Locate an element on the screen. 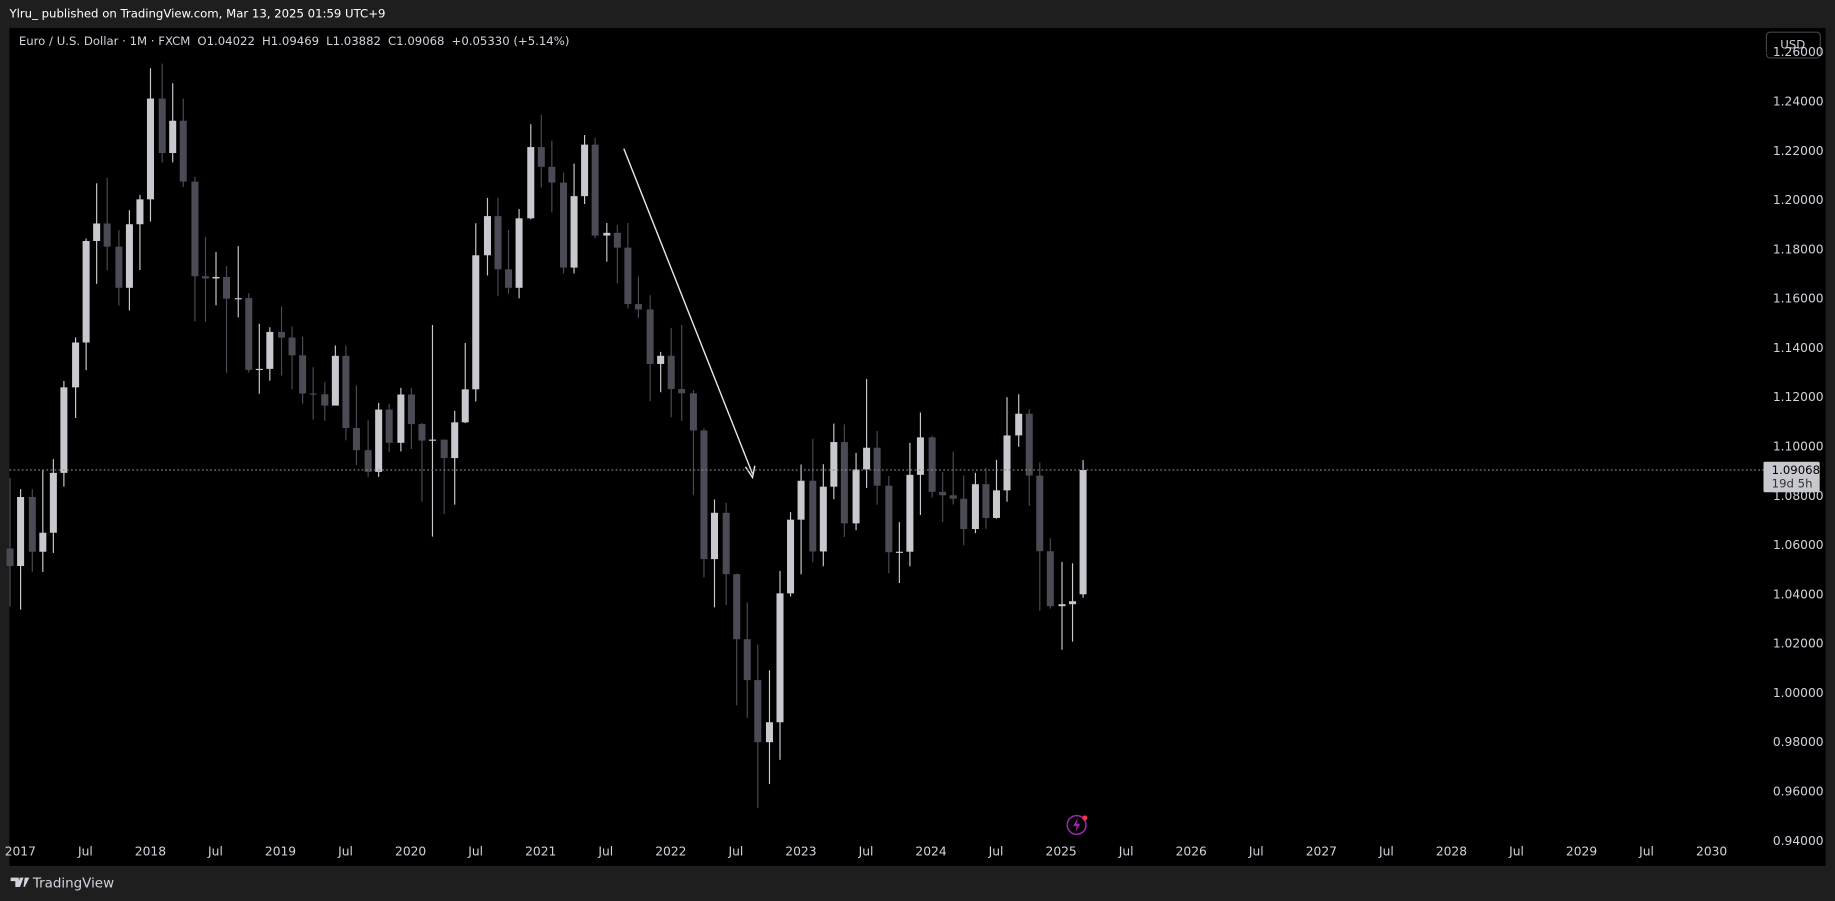 The height and width of the screenshot is (901, 1835). brand-logo is located at coordinates (20, 882).